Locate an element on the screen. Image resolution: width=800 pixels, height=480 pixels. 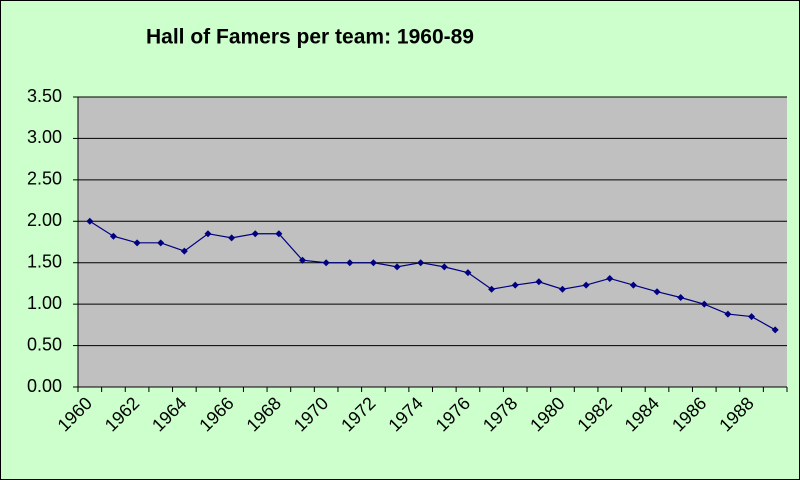
y-tick-label: 2.50 is located at coordinates (44, 179).